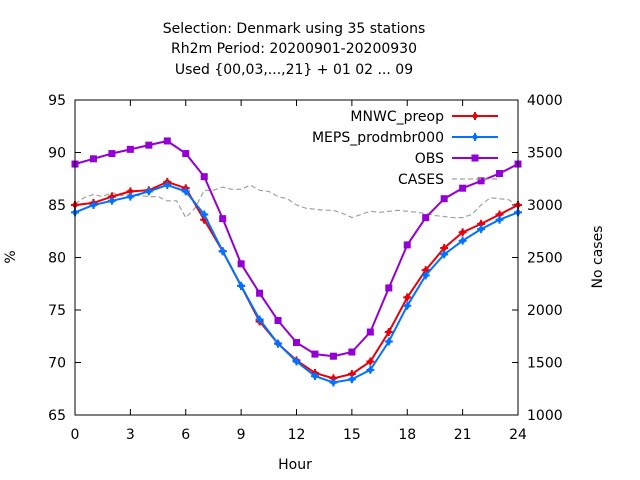  Describe the element at coordinates (352, 435) in the screenshot. I see `x-tick-label: 15` at that location.